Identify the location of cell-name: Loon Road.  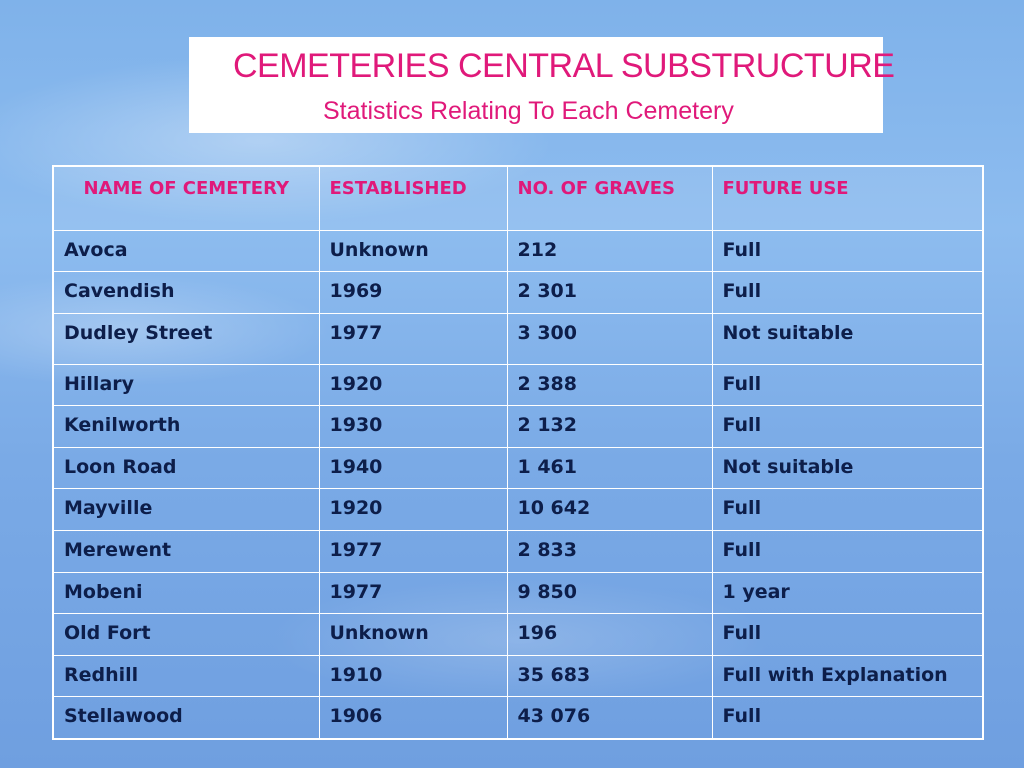
(186, 468).